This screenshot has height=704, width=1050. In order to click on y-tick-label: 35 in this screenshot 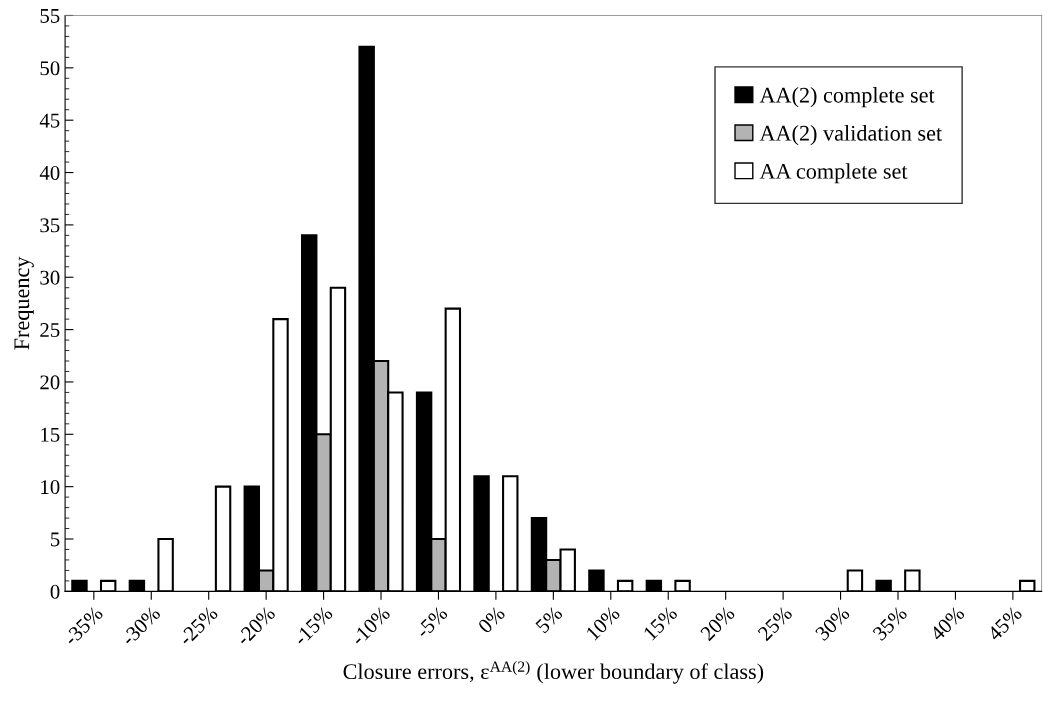, I will do `click(50, 225)`.